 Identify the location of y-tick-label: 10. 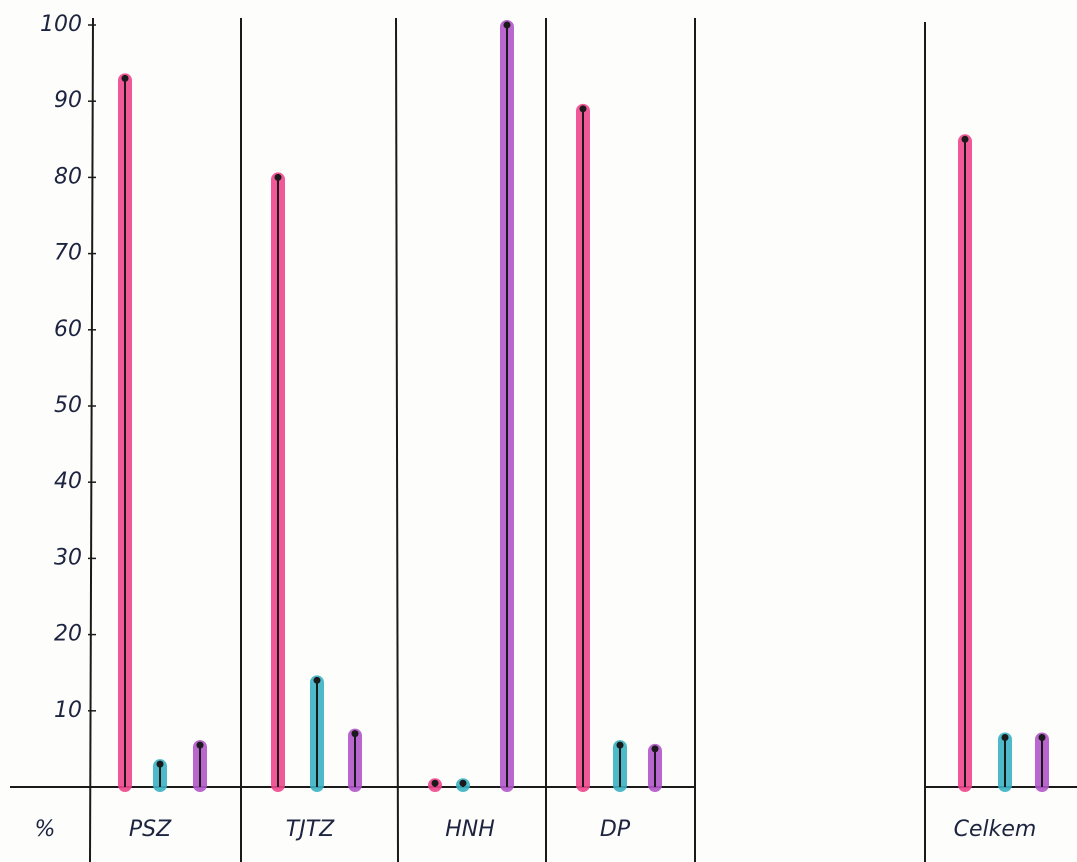
(68, 710).